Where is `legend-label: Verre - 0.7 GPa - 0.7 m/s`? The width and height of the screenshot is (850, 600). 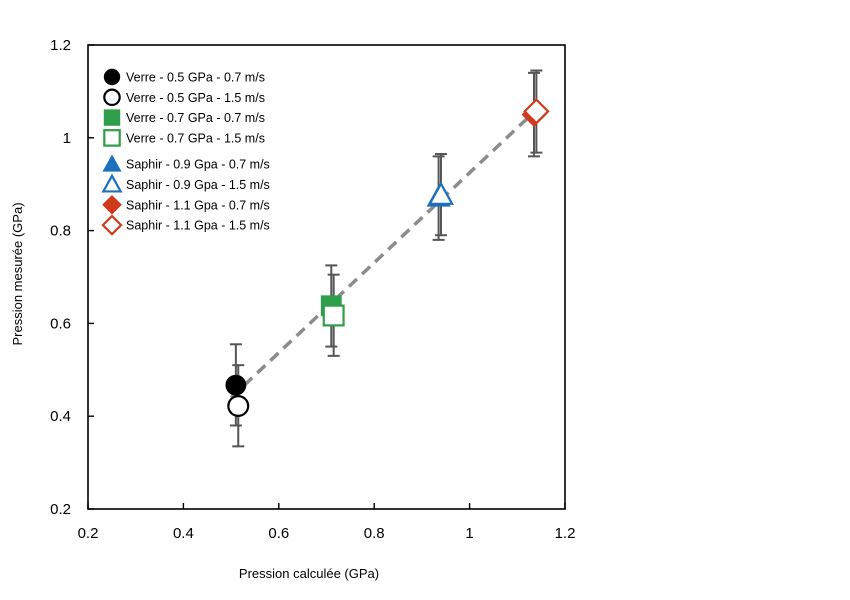 legend-label: Verre - 0.7 GPa - 0.7 m/s is located at coordinates (195, 118).